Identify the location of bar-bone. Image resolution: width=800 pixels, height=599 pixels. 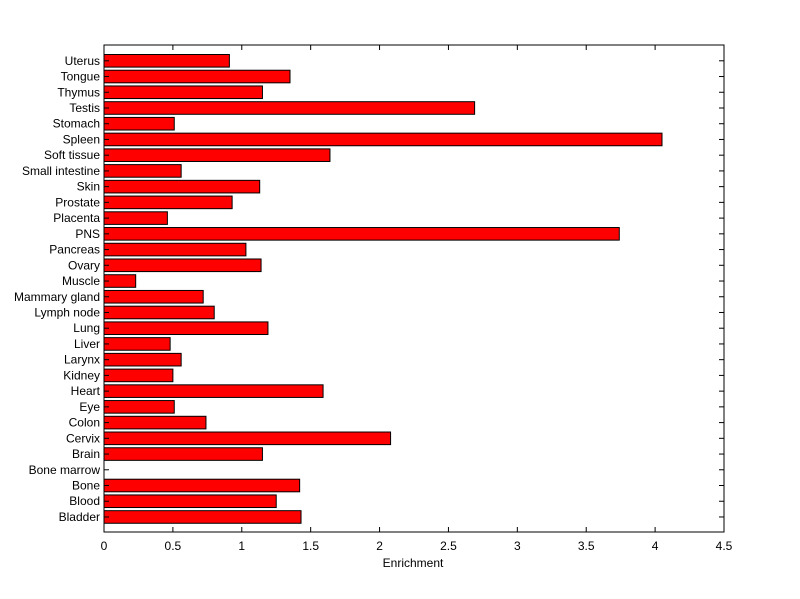
(202, 485).